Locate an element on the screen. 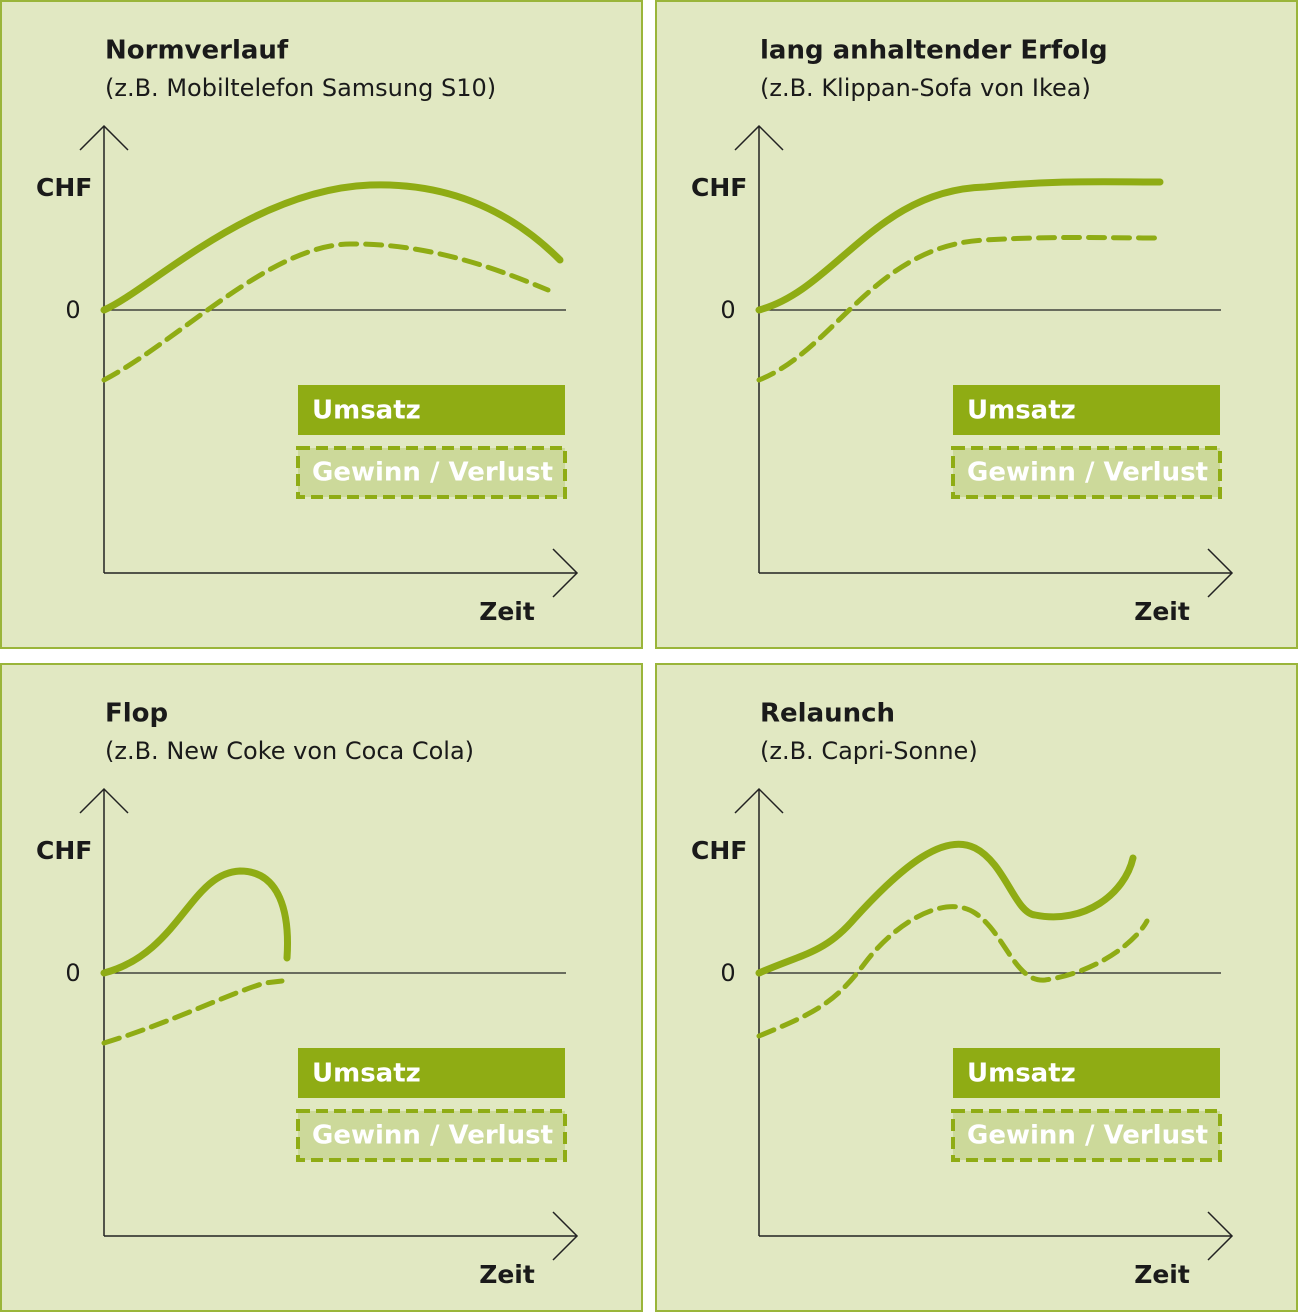 Image resolution: width=1299 pixels, height=1313 pixels. panel-title: Normverlauf is located at coordinates (197, 51).